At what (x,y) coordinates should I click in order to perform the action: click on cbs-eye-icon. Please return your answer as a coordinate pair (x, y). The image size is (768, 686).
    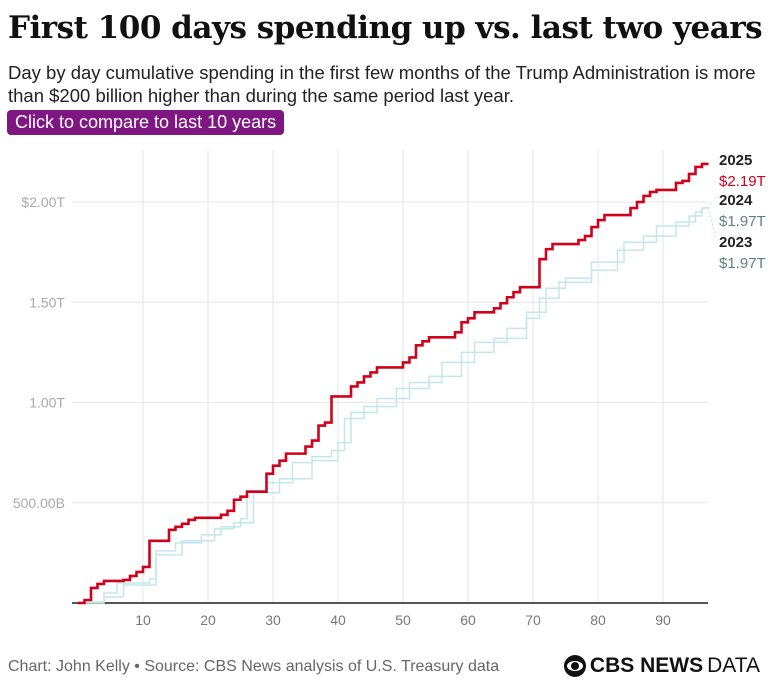
    Looking at the image, I should click on (574, 666).